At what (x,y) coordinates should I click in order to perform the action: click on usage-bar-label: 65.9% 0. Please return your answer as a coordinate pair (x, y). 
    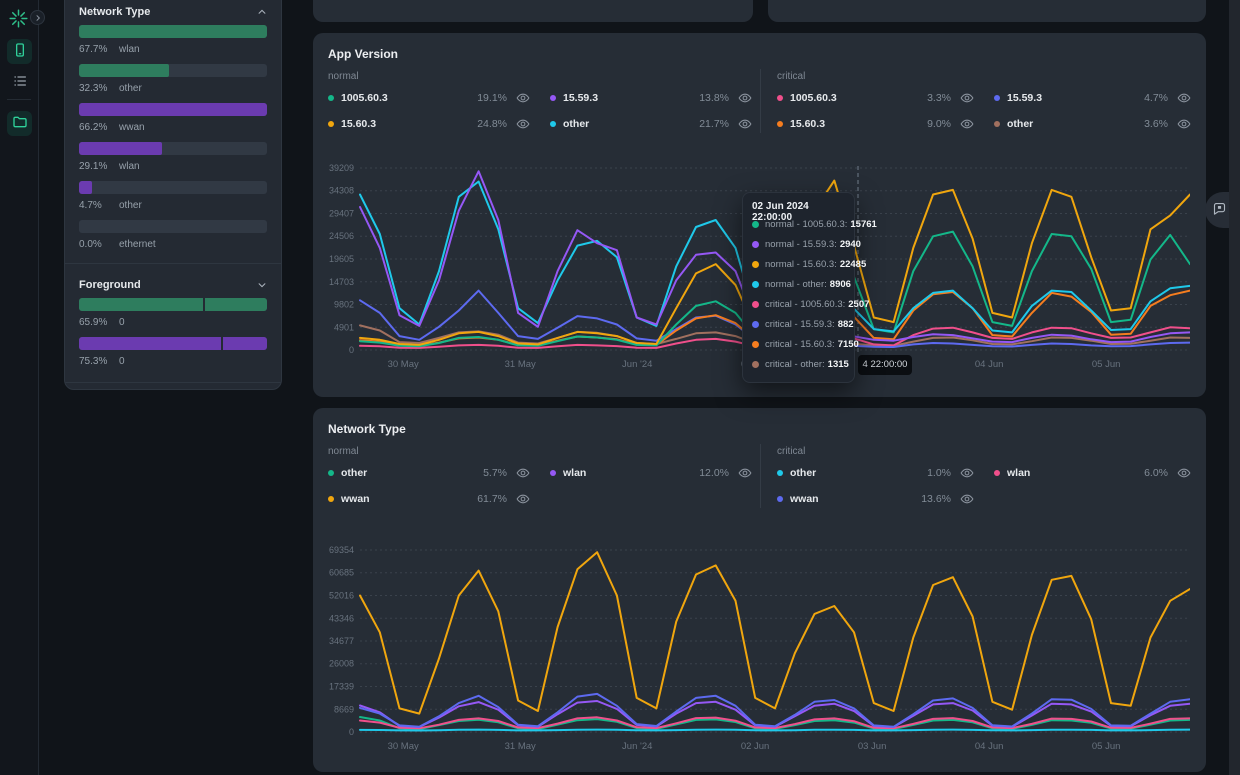
    Looking at the image, I should click on (173, 323).